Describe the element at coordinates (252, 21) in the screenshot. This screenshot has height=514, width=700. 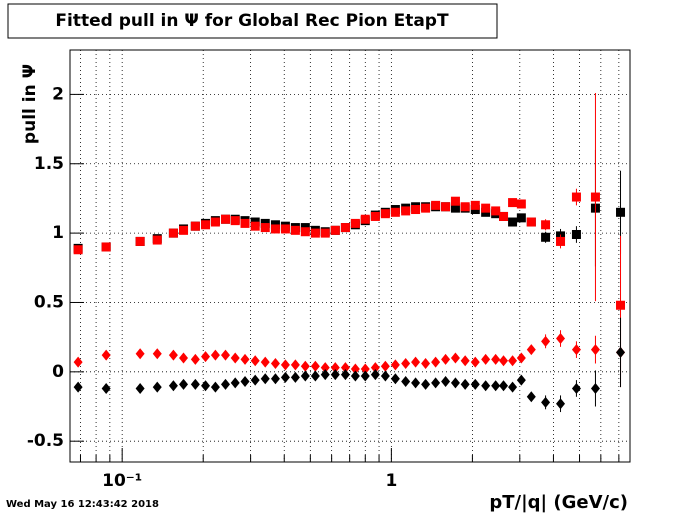
I see `title-box` at that location.